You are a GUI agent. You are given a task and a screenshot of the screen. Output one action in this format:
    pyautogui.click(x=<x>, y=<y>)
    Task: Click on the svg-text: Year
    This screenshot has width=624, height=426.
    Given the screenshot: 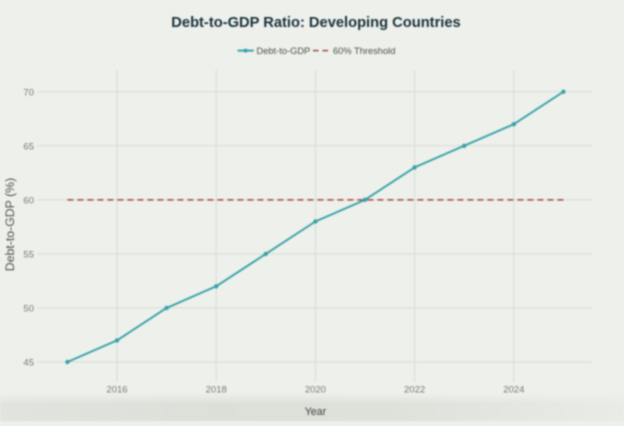 What is the action you would take?
    pyautogui.click(x=316, y=412)
    